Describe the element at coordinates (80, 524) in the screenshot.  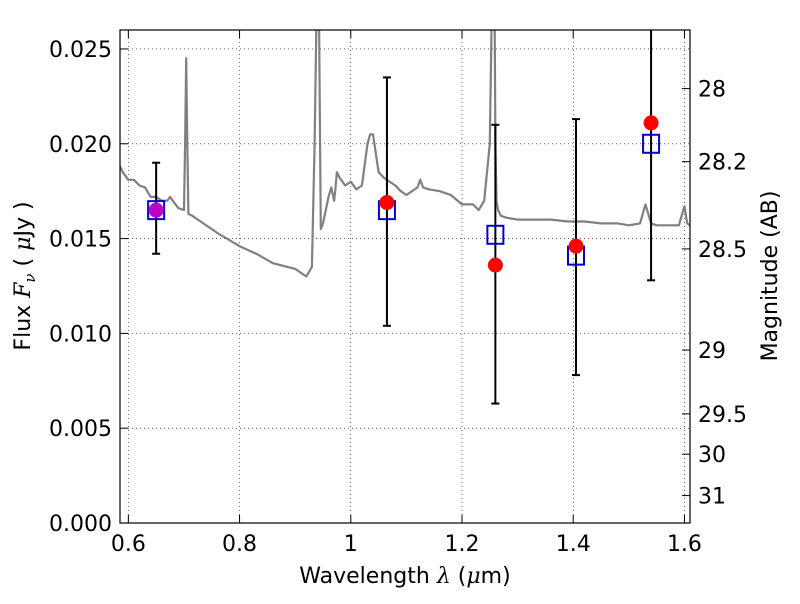
I see `y-tick-label: 0.000` at that location.